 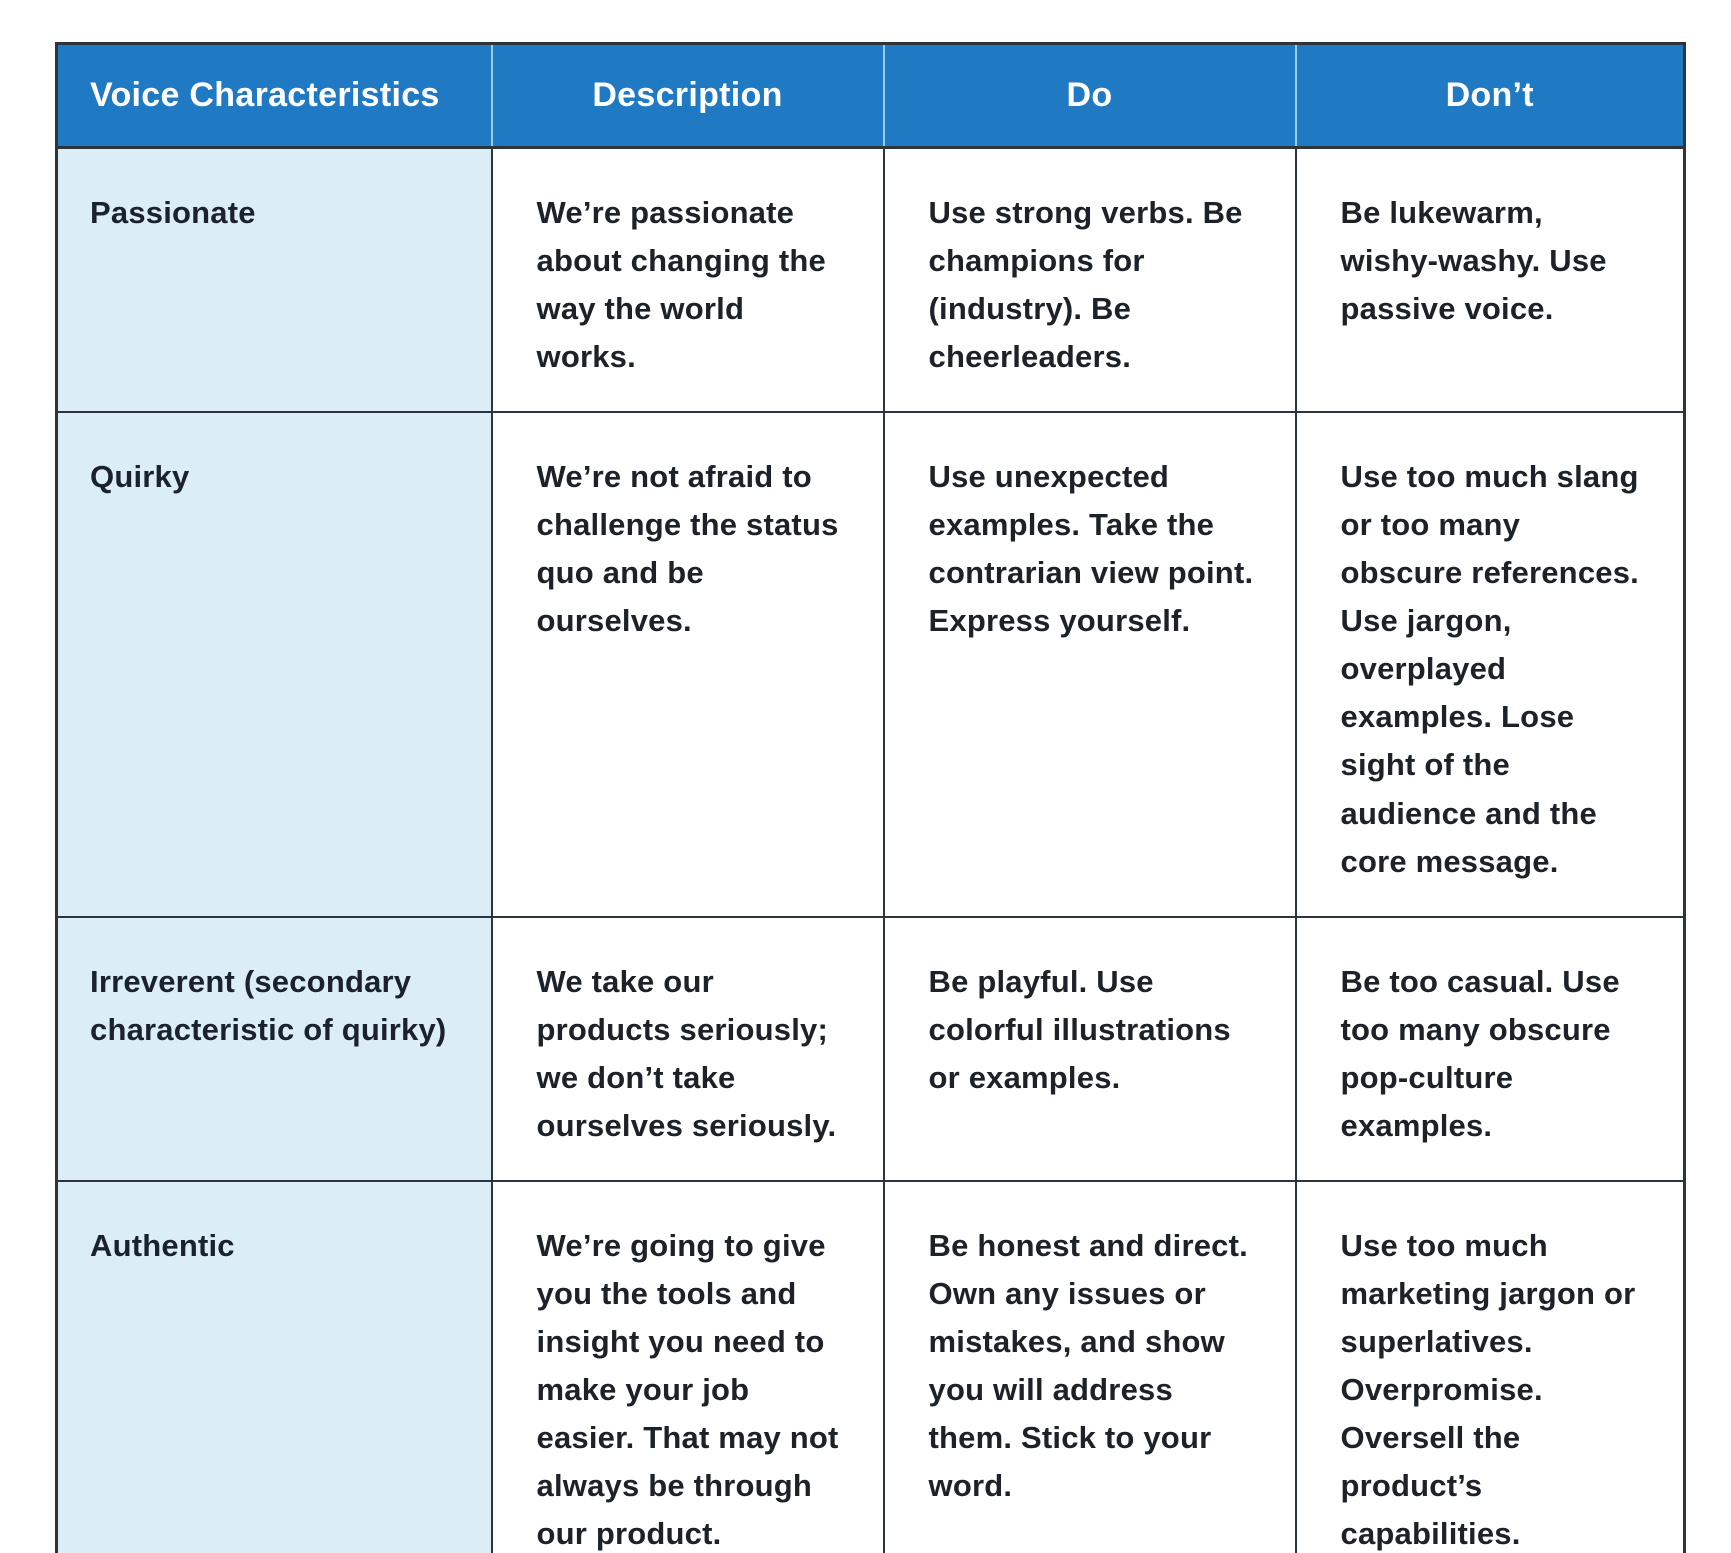 I want to click on column-header-dont: Don’t, so click(x=1489, y=96).